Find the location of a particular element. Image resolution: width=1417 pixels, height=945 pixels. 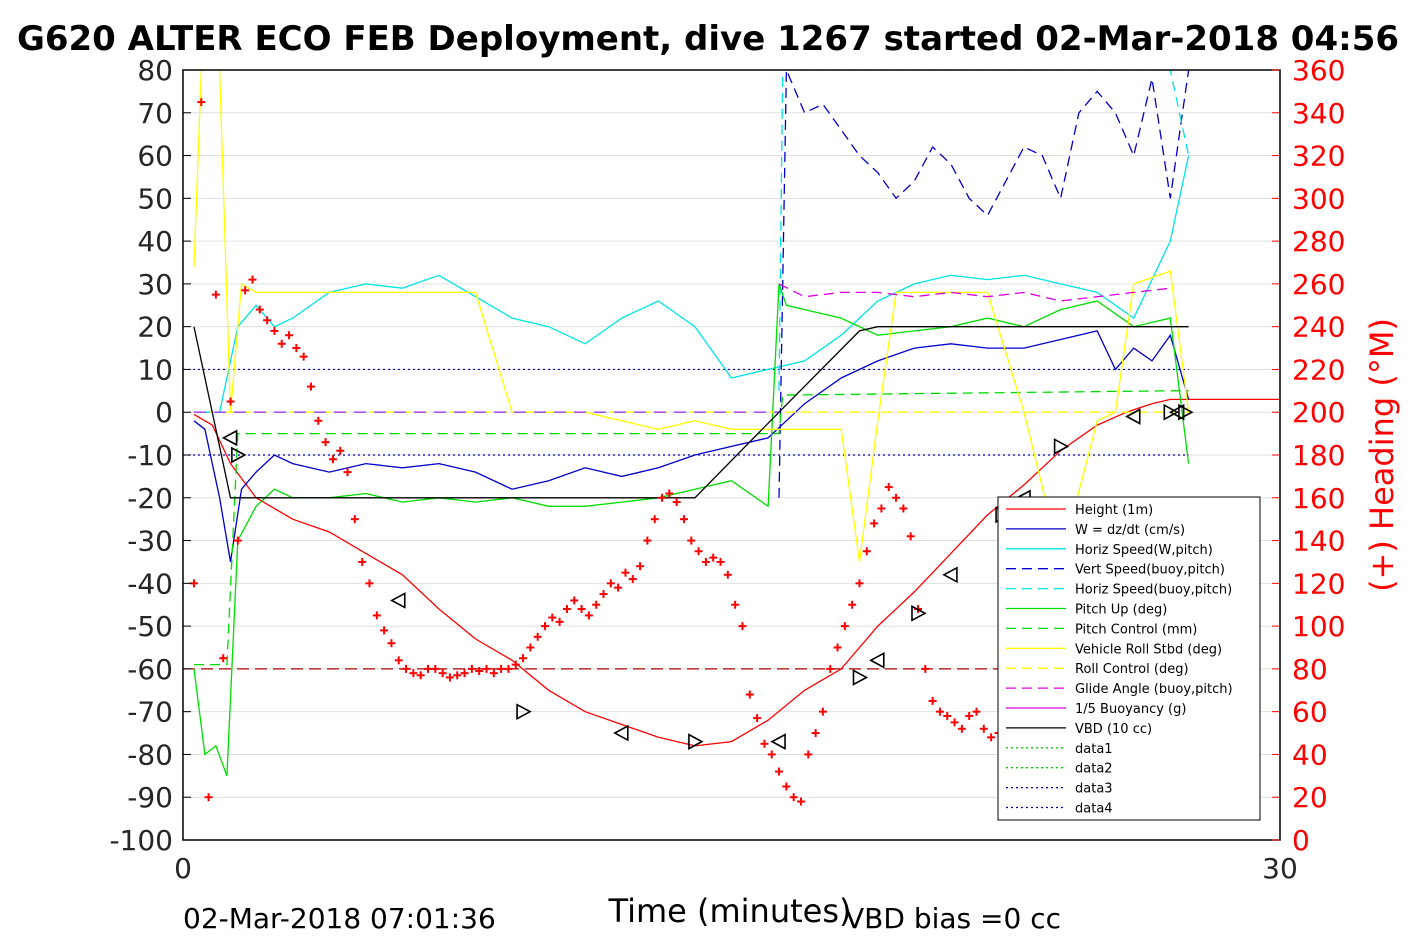

svg-text: Pitch Control (mm) is located at coordinates (1136, 629).